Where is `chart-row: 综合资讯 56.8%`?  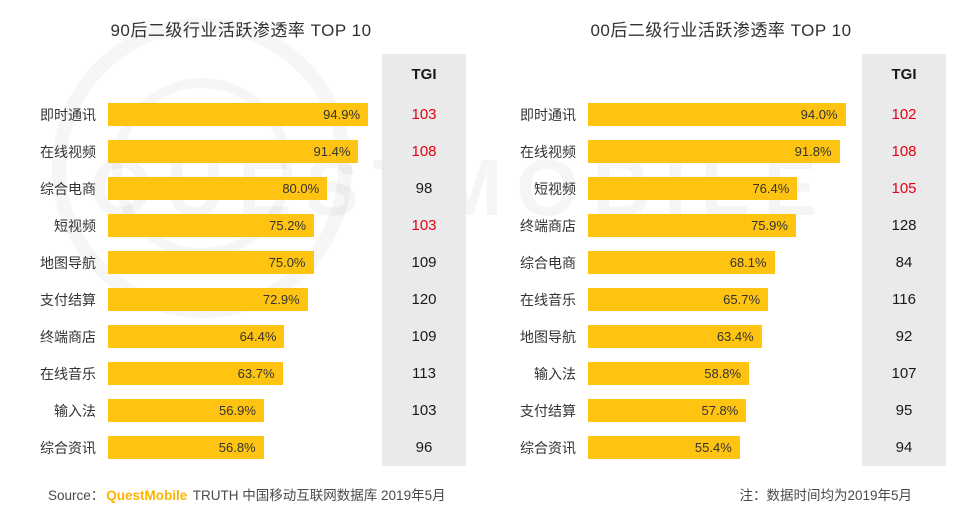 chart-row: 综合资讯 56.8% is located at coordinates (199, 447).